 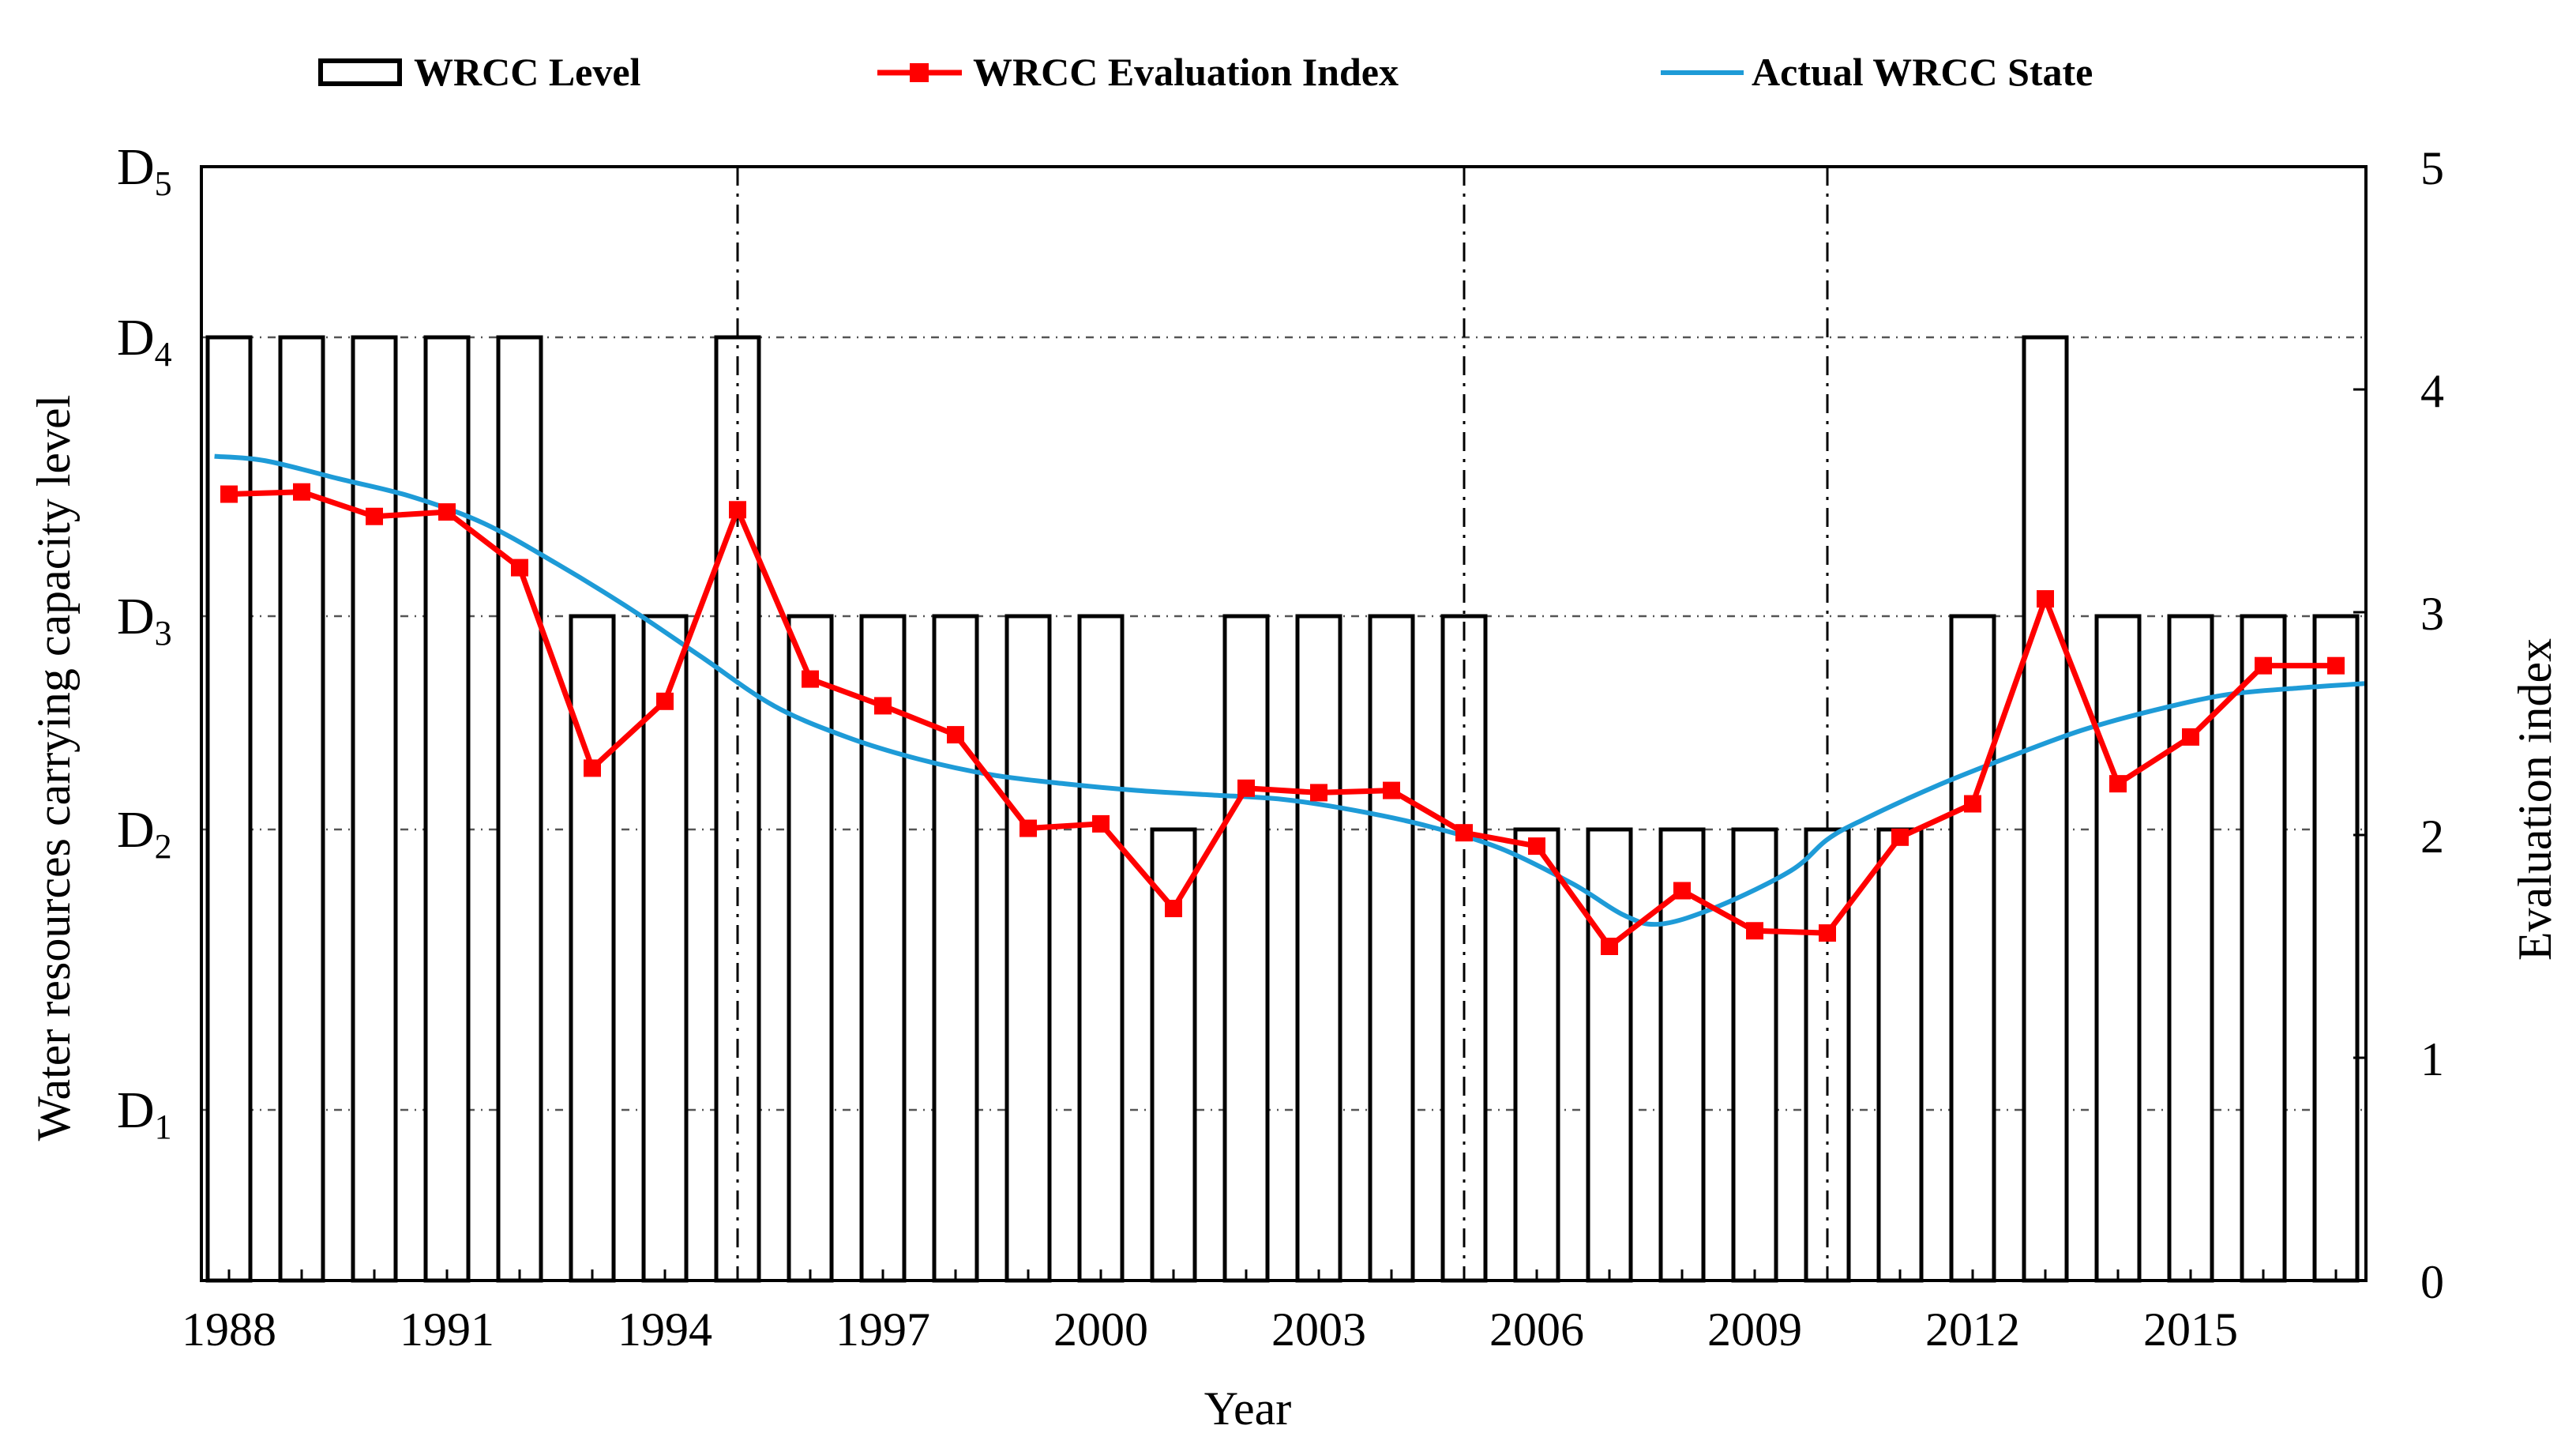 What do you see at coordinates (1260, 1312) in the screenshot?
I see `x-axis-ticks: 1988 1991 1994 1997 2000 2003 2006 2009 2012 2015` at bounding box center [1260, 1312].